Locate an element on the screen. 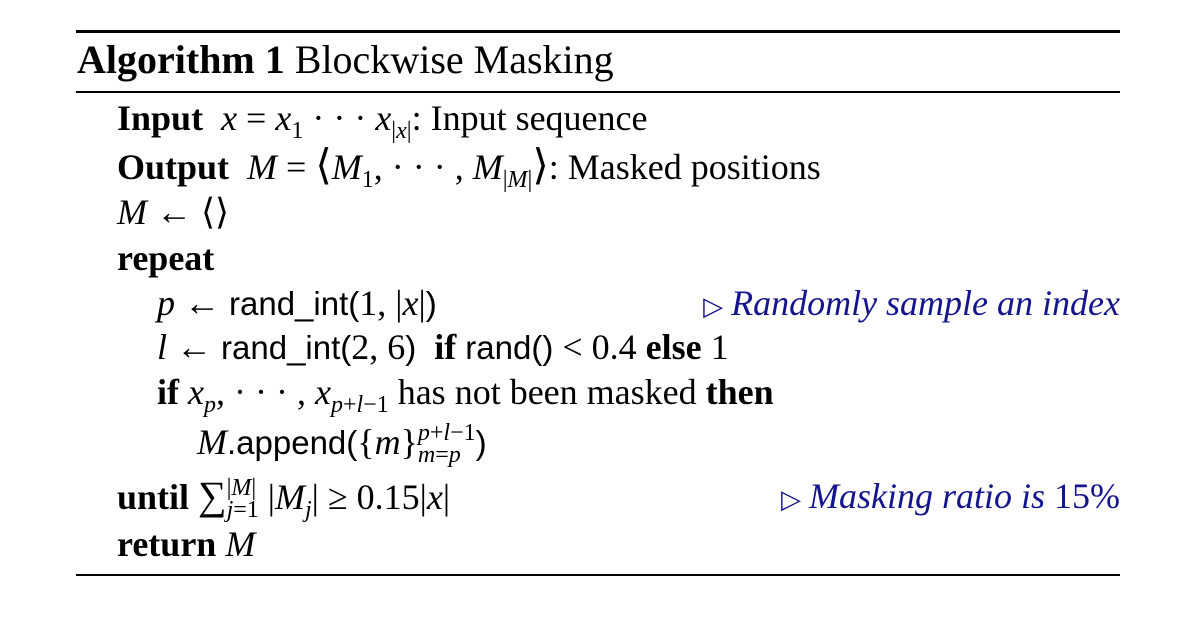 The height and width of the screenshot is (640, 1200). append-fn: append is located at coordinates (291, 442).